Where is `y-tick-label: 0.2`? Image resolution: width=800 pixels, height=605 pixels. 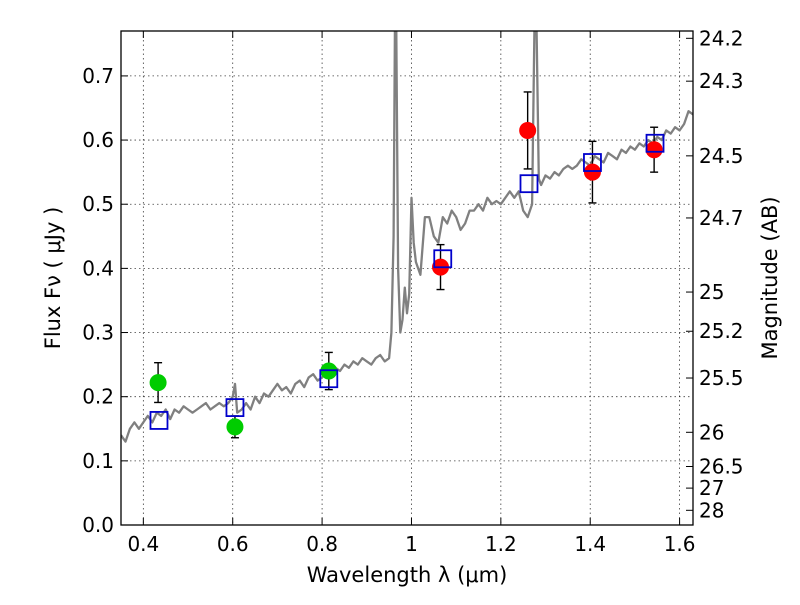
y-tick-label: 0.2 is located at coordinates (98, 397).